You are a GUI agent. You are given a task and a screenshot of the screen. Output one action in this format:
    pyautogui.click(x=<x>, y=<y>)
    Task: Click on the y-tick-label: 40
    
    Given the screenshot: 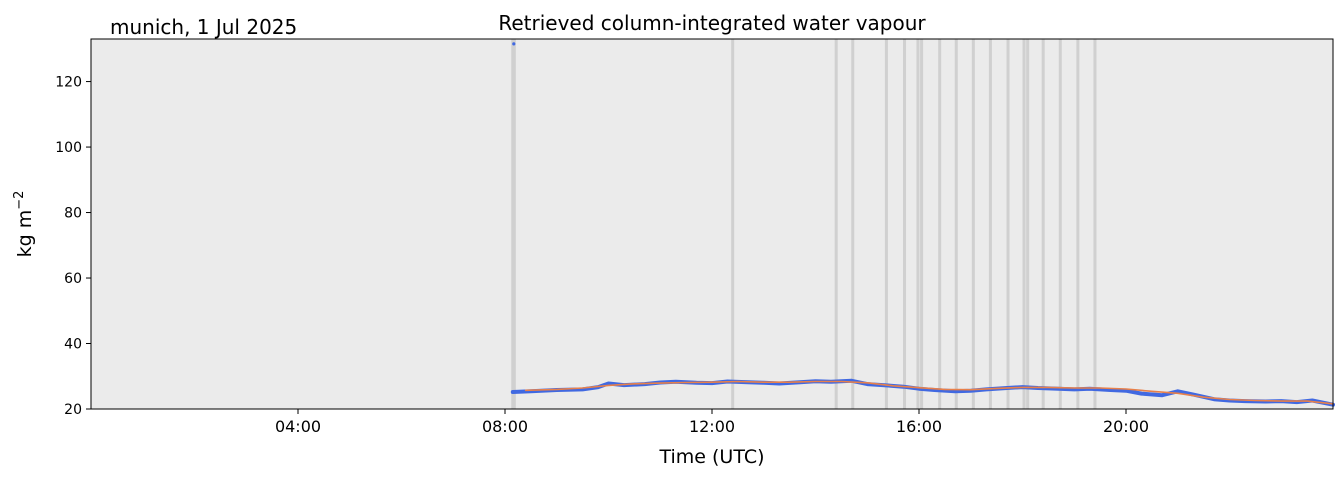 What is the action you would take?
    pyautogui.click(x=73, y=345)
    